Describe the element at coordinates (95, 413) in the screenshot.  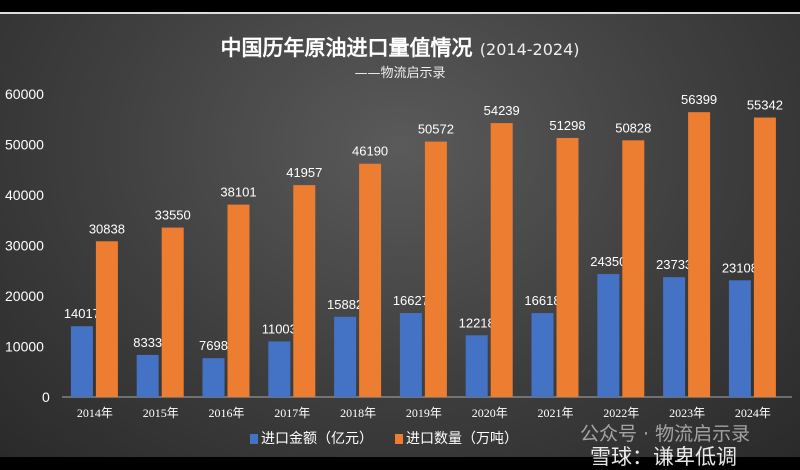
I see `x-tick-label: 2014年` at that location.